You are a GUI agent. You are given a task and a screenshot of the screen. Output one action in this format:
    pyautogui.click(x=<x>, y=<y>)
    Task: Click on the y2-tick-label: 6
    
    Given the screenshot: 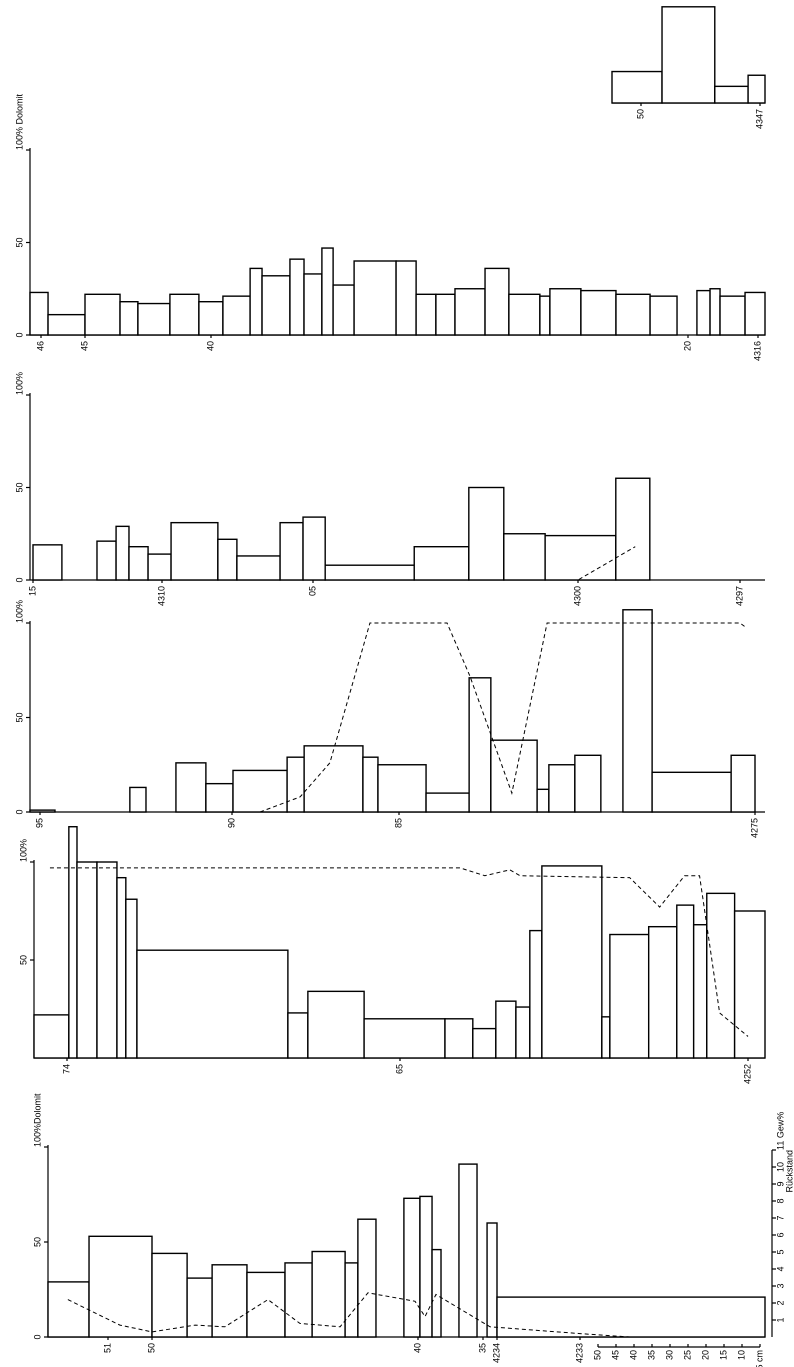 What is the action you would take?
    pyautogui.click(x=780, y=1234)
    